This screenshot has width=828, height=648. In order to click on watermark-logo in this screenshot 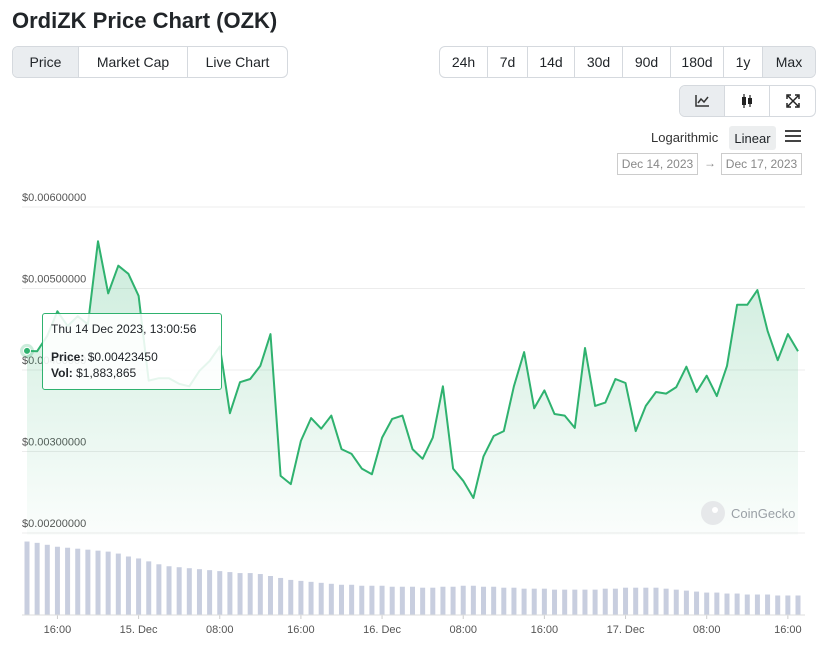, I will do `click(713, 513)`.